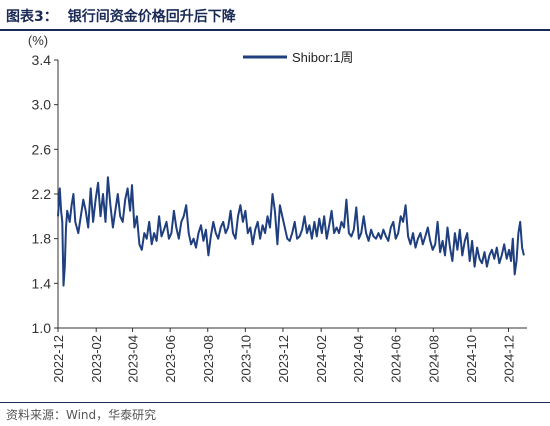 The width and height of the screenshot is (550, 426). I want to click on y-tick-label: 2.2, so click(42, 194).